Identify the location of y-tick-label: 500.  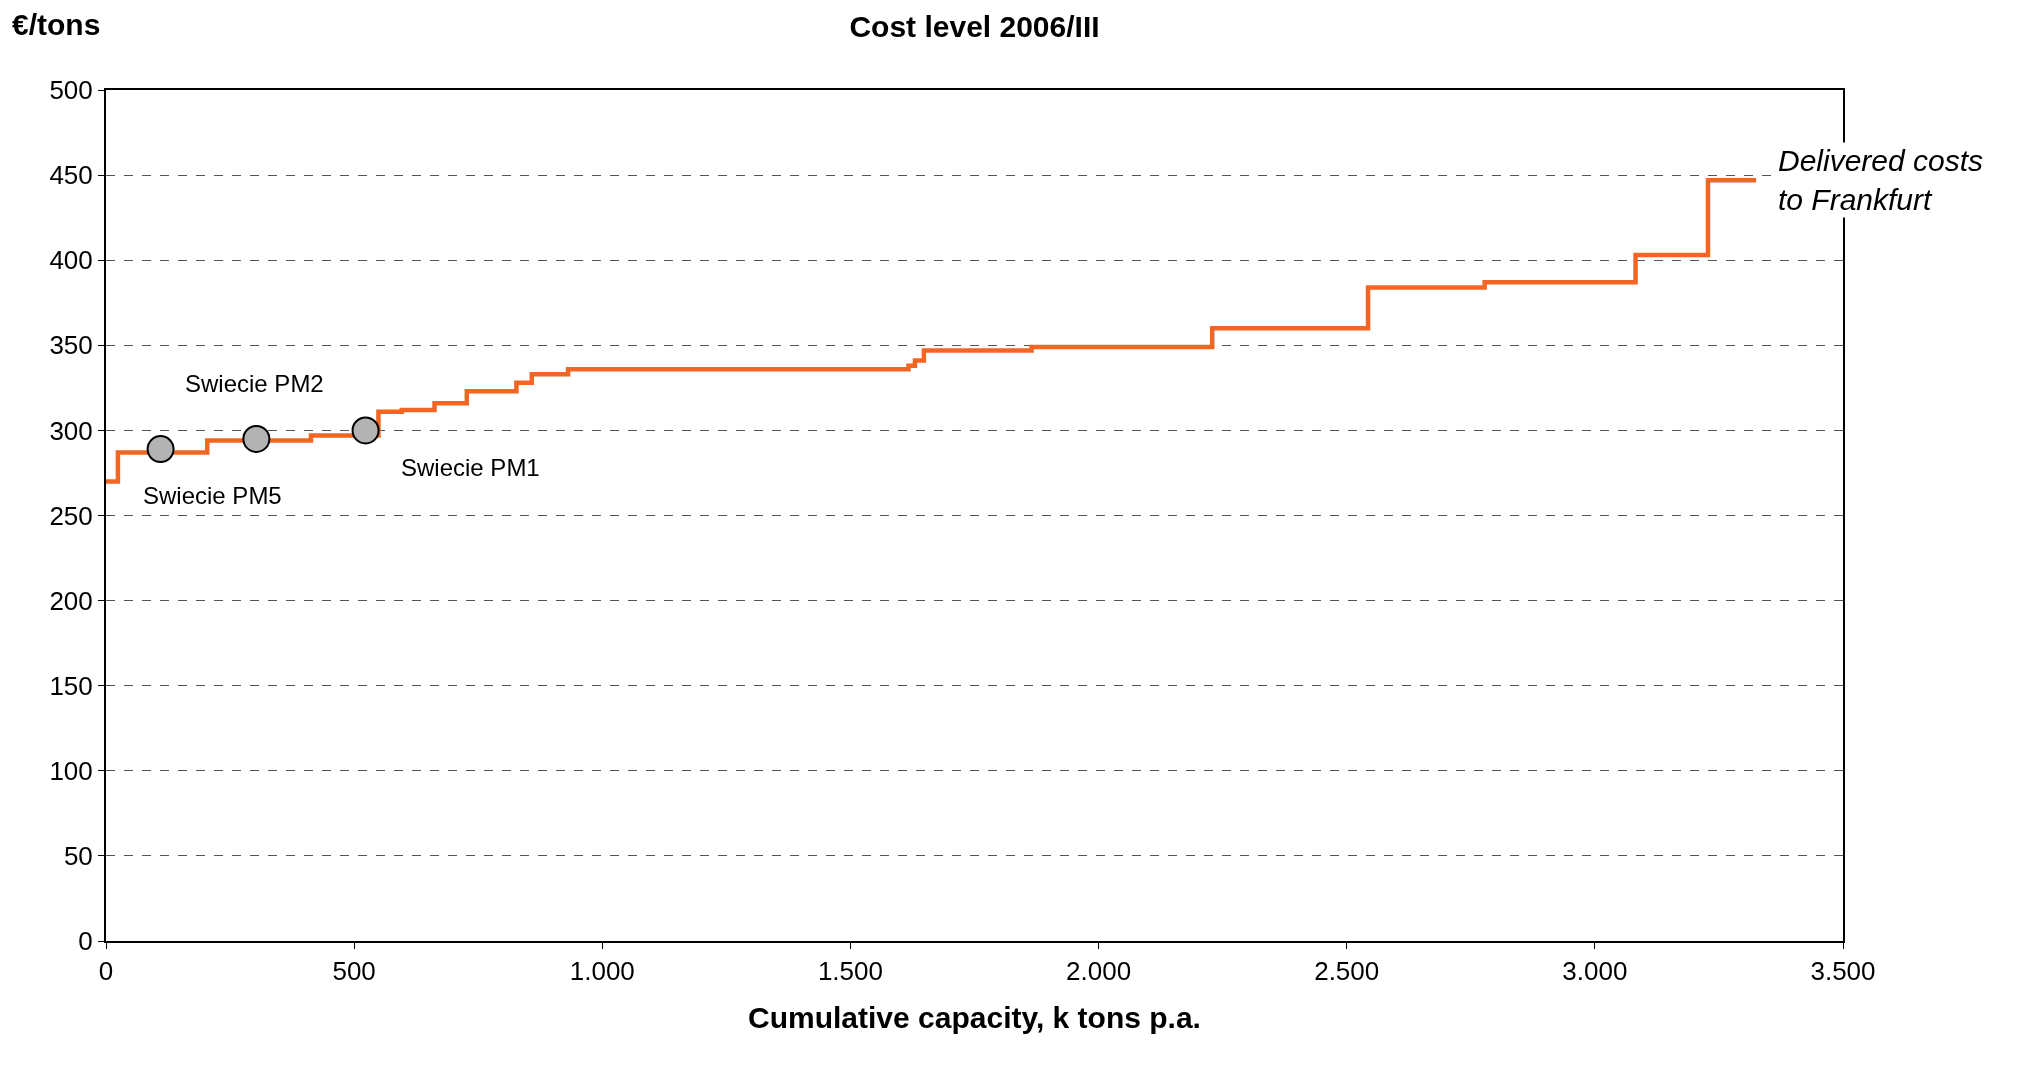
(71, 90).